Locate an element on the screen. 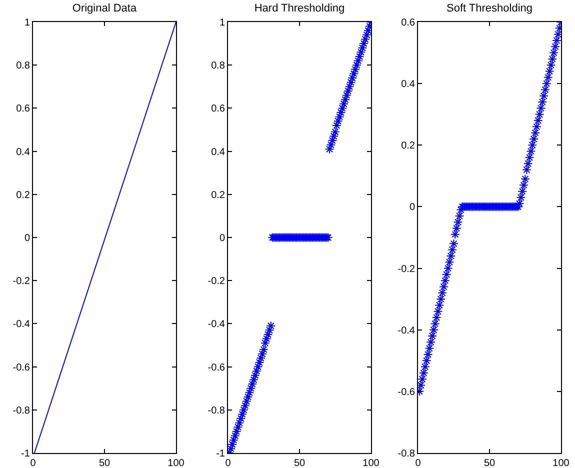 This screenshot has height=468, width=575. chart-title: Original Data is located at coordinates (105, 8).